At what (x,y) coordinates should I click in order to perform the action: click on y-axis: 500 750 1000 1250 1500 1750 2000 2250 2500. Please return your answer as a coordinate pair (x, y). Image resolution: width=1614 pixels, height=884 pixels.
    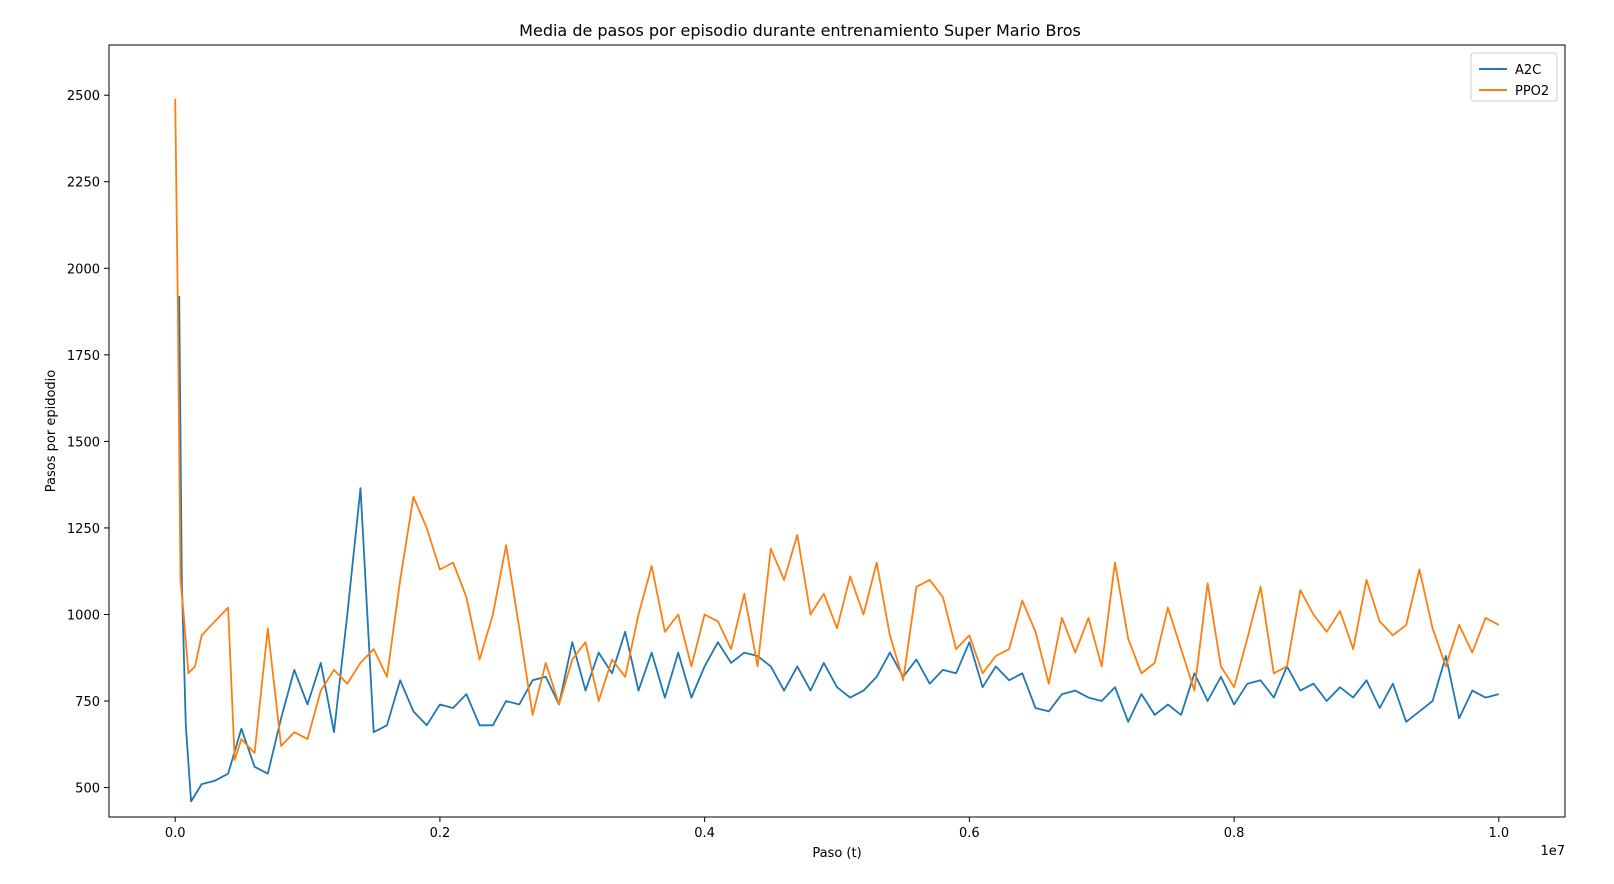
    Looking at the image, I should click on (88, 443).